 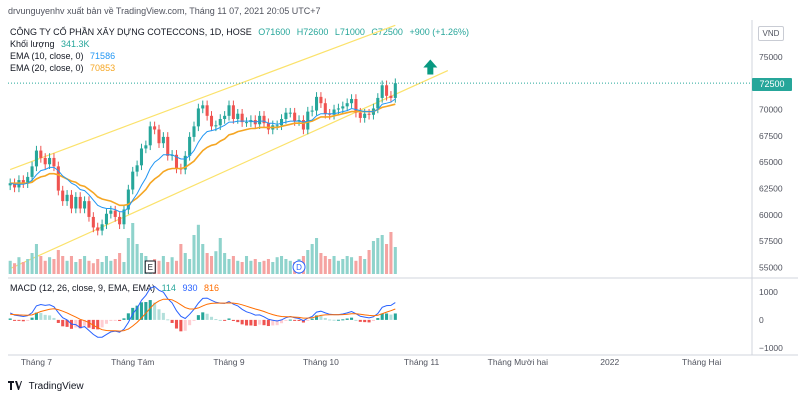 I want to click on macd-tick-label: −1000, so click(x=771, y=348).